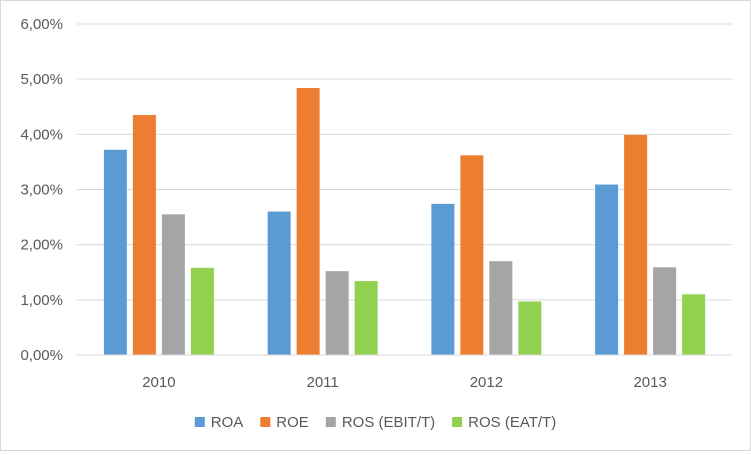  I want to click on bar-ros-ebit-t-2012, so click(501, 308).